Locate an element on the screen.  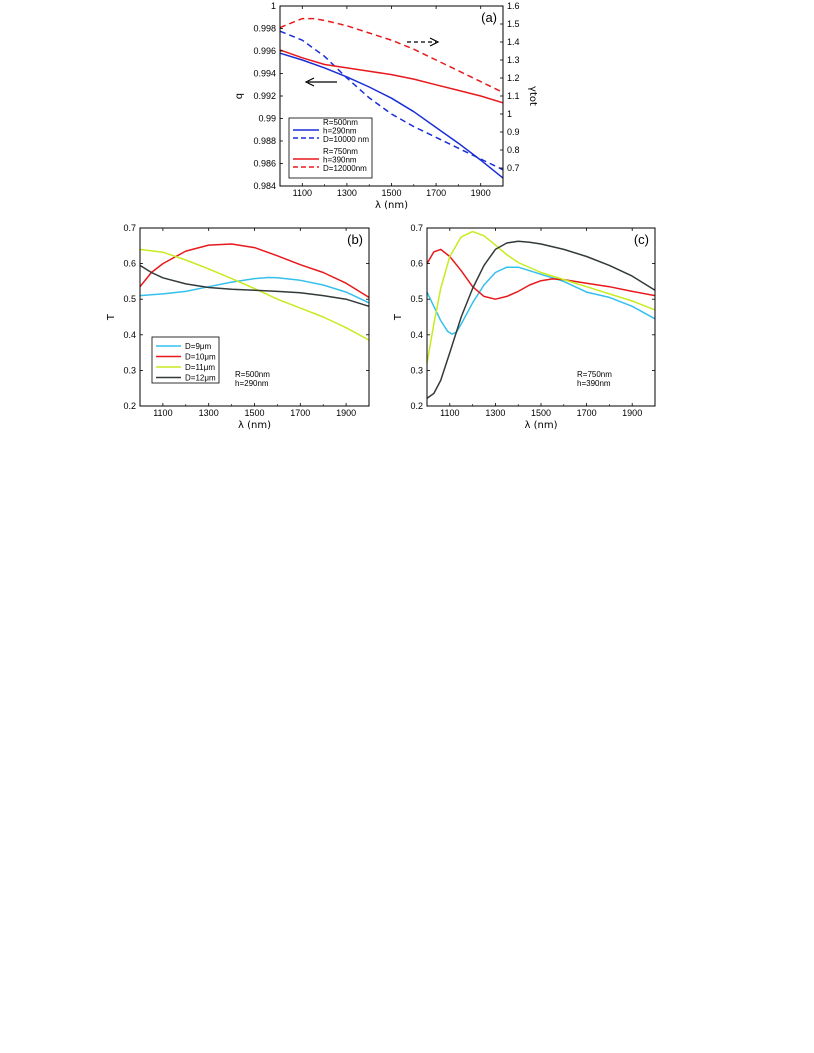
y2-tick-label: 1.6 is located at coordinates (513, 6).